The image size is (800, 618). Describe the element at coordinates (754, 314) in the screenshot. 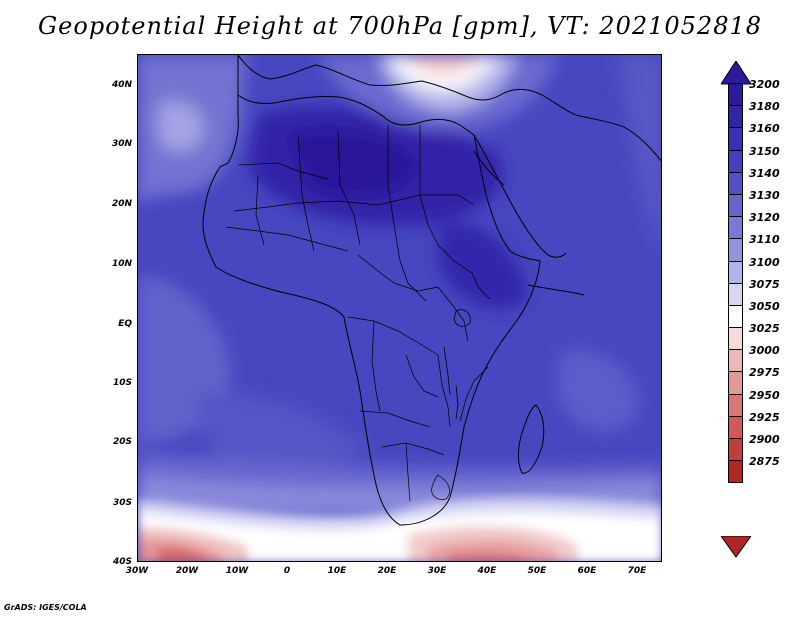

I see `colorbar-swatch: 3050` at that location.